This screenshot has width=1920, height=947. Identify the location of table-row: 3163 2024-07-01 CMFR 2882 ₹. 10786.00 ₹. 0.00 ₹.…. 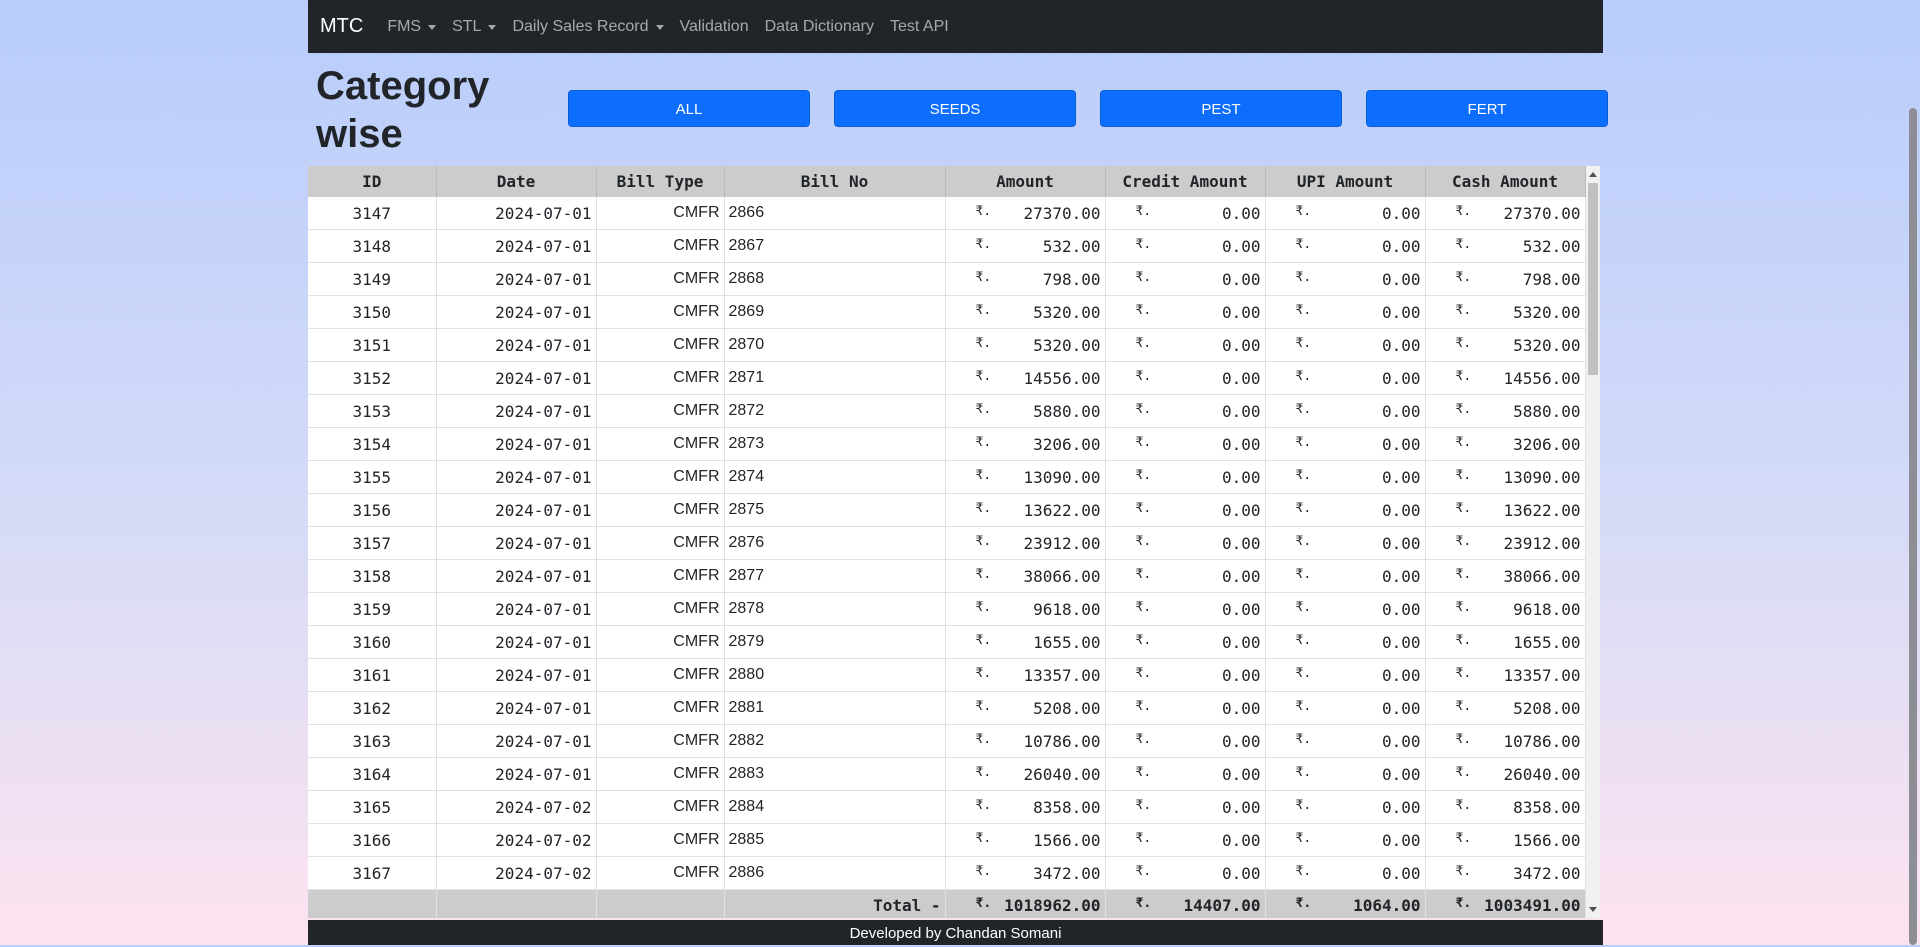
(947, 741).